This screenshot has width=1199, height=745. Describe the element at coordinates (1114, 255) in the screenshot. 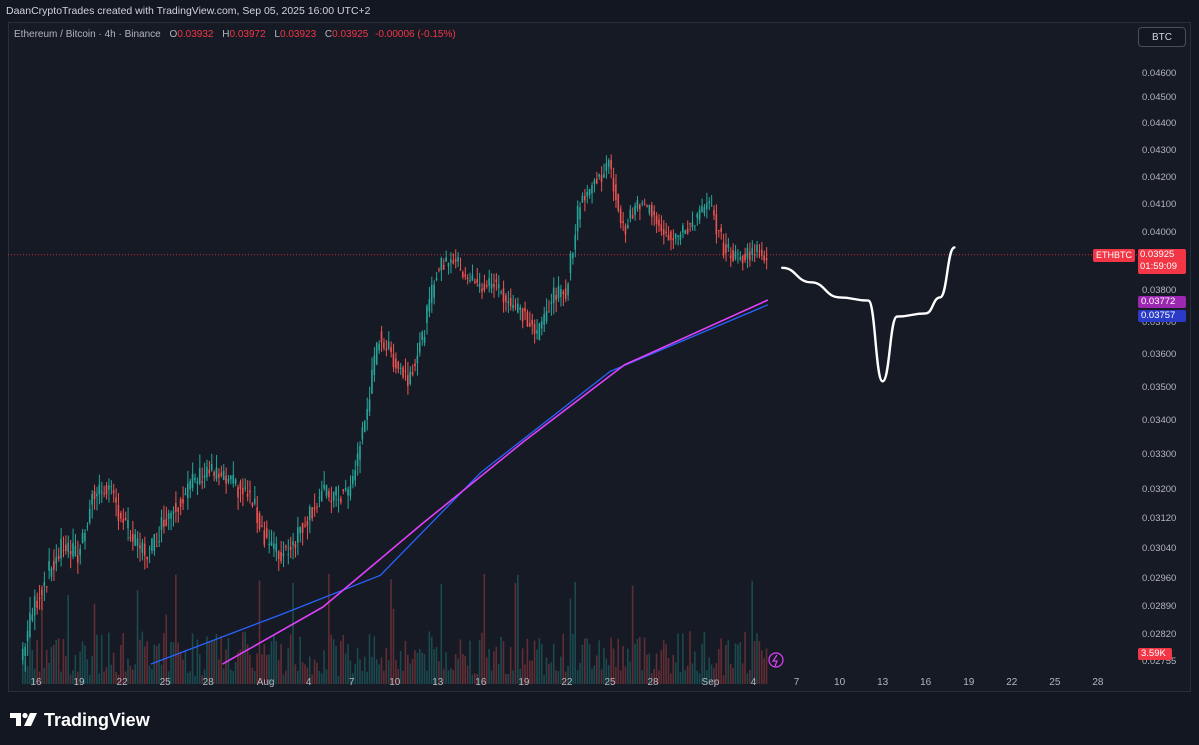

I see `symbol-price-tag: ETHBTC` at that location.